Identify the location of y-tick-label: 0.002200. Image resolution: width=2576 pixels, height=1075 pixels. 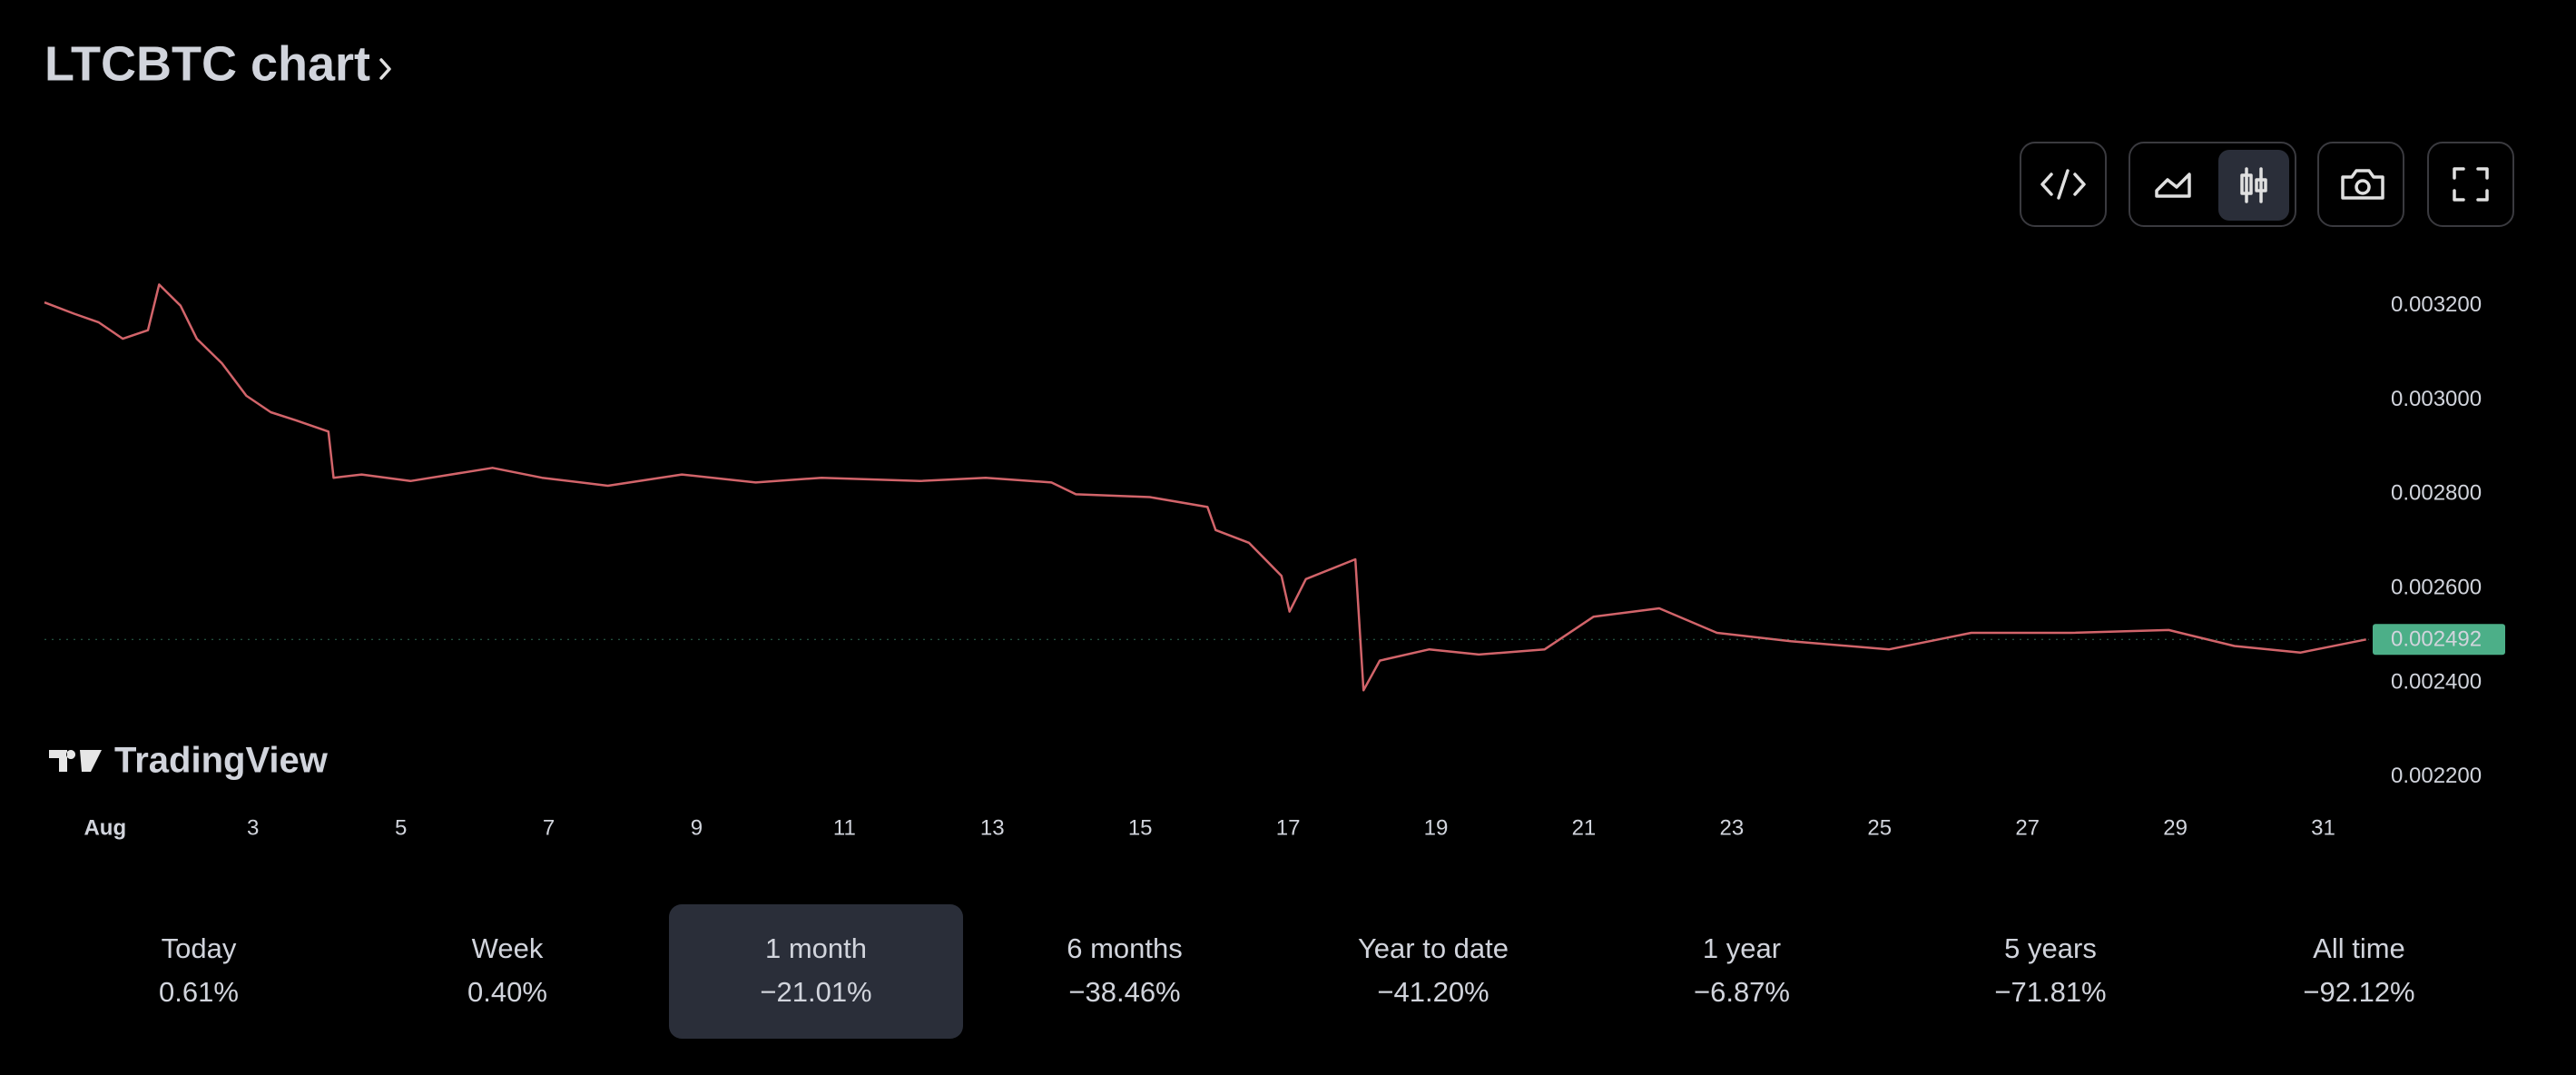
(2436, 776).